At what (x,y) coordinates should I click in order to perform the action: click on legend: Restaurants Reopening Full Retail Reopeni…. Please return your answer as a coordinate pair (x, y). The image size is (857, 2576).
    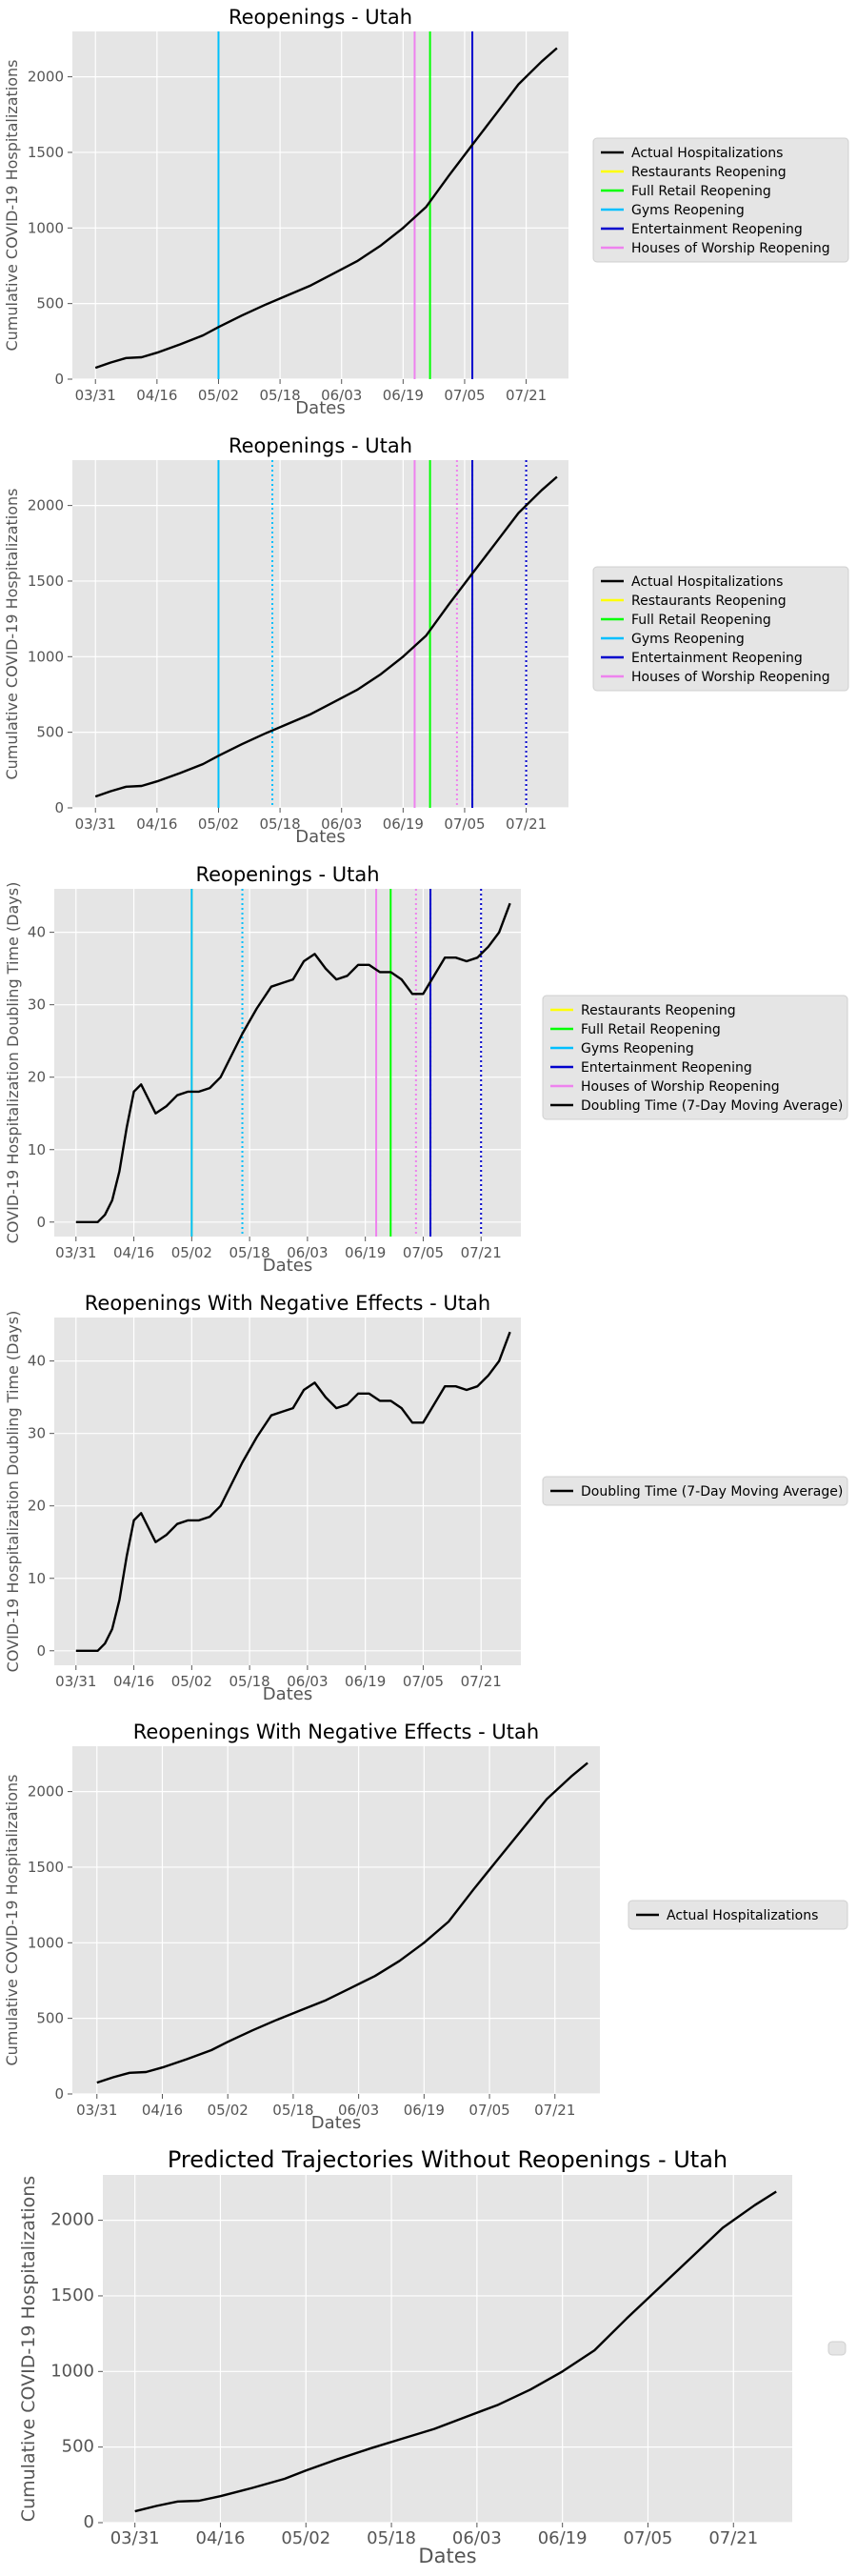
    Looking at the image, I should click on (695, 1057).